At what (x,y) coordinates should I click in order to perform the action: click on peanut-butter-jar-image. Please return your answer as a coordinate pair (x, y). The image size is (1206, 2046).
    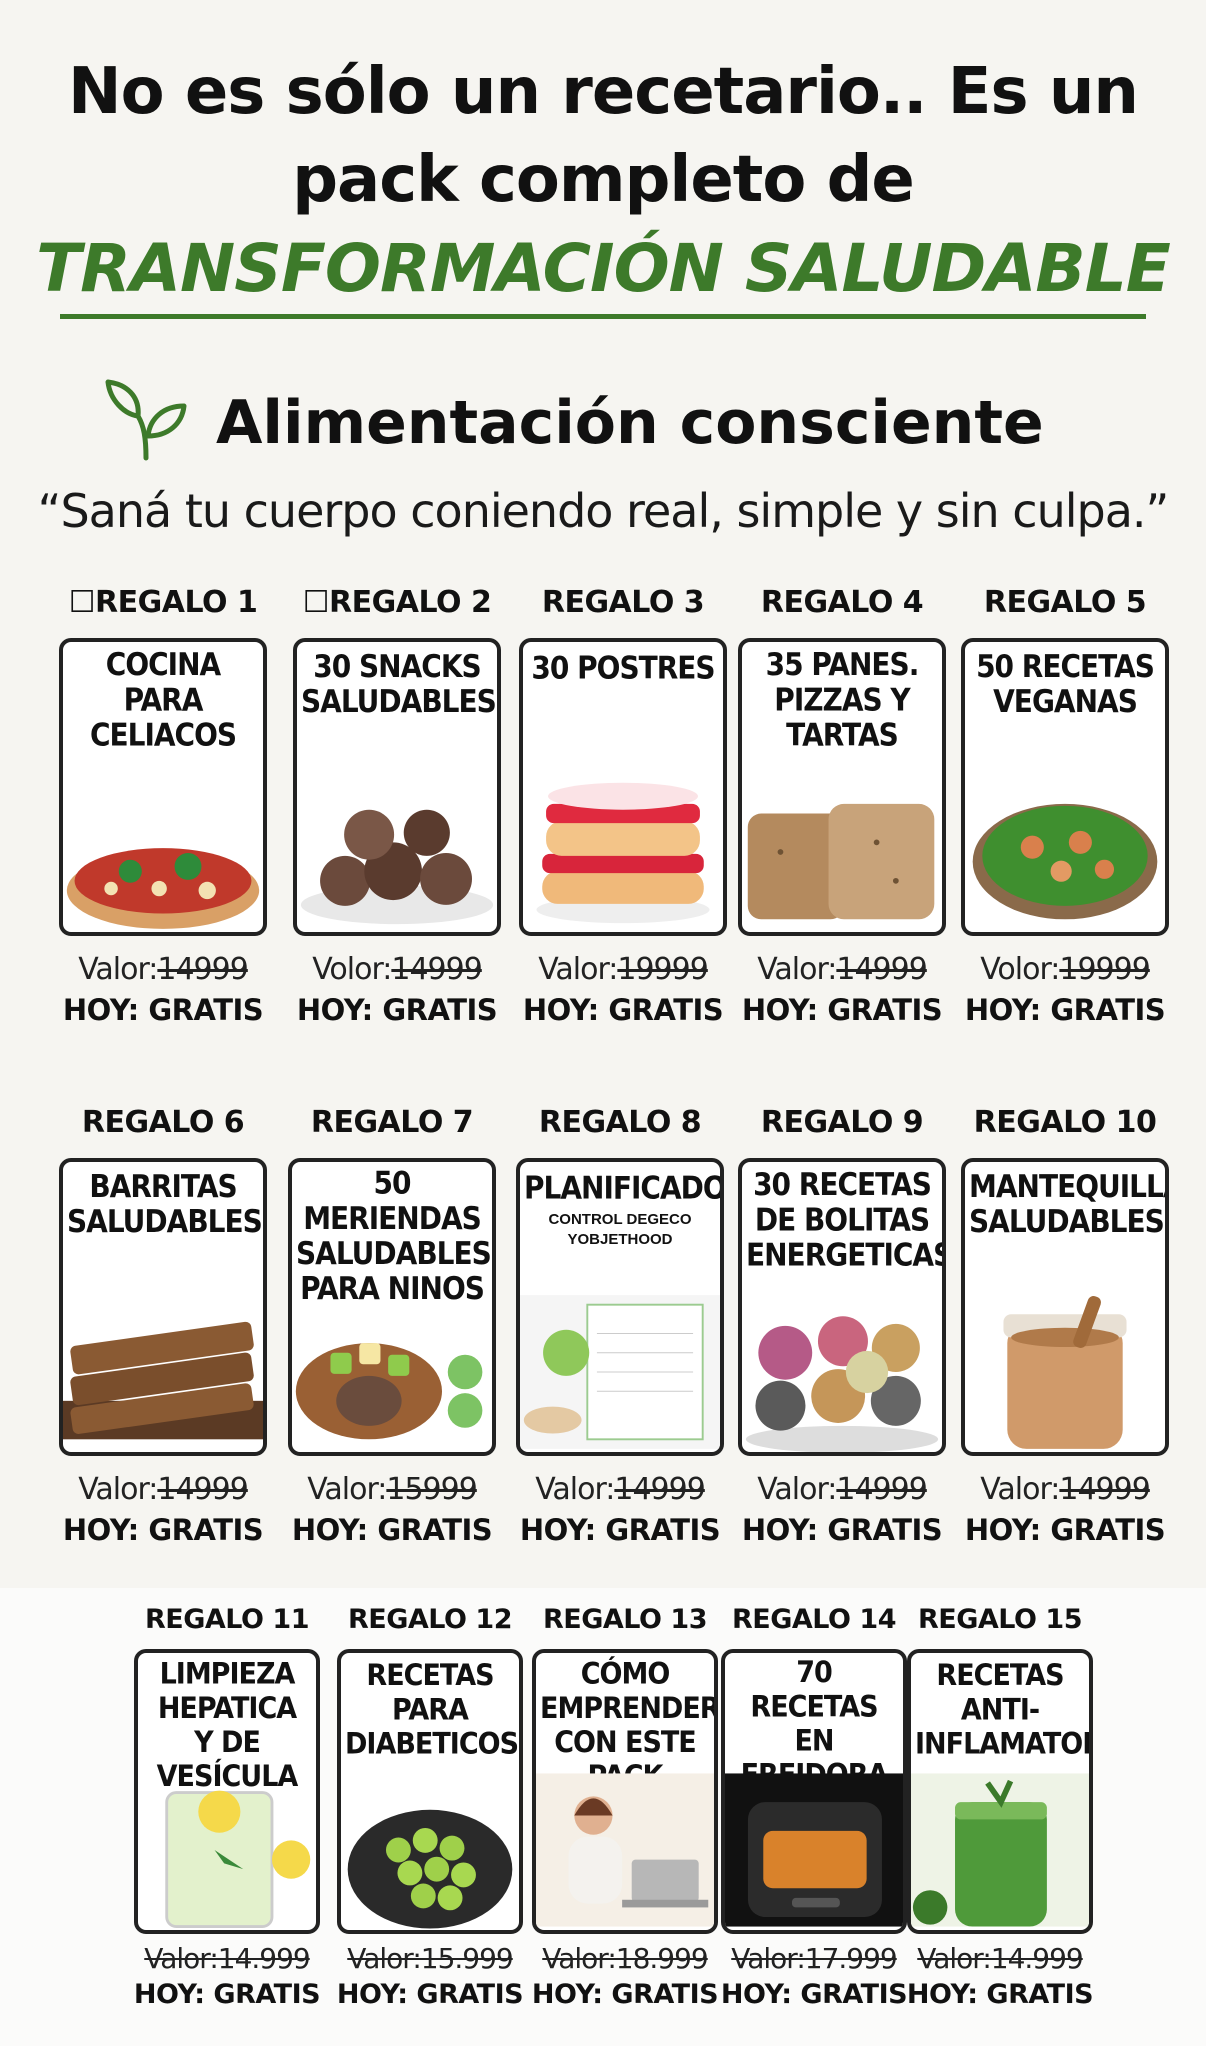
    Looking at the image, I should click on (1065, 1372).